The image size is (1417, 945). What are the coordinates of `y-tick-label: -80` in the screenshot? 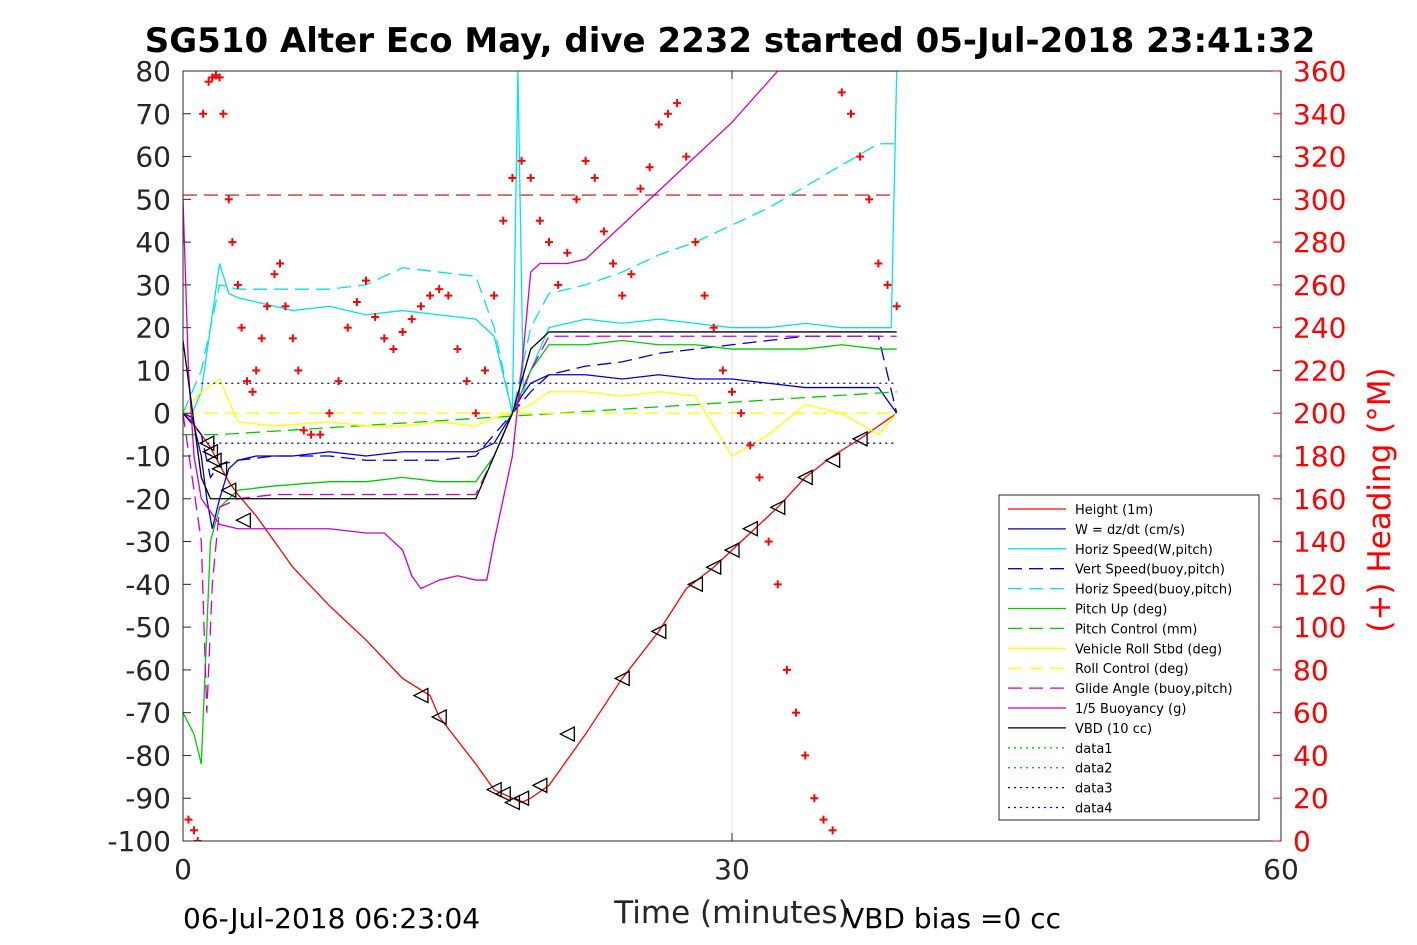 It's located at (148, 755).